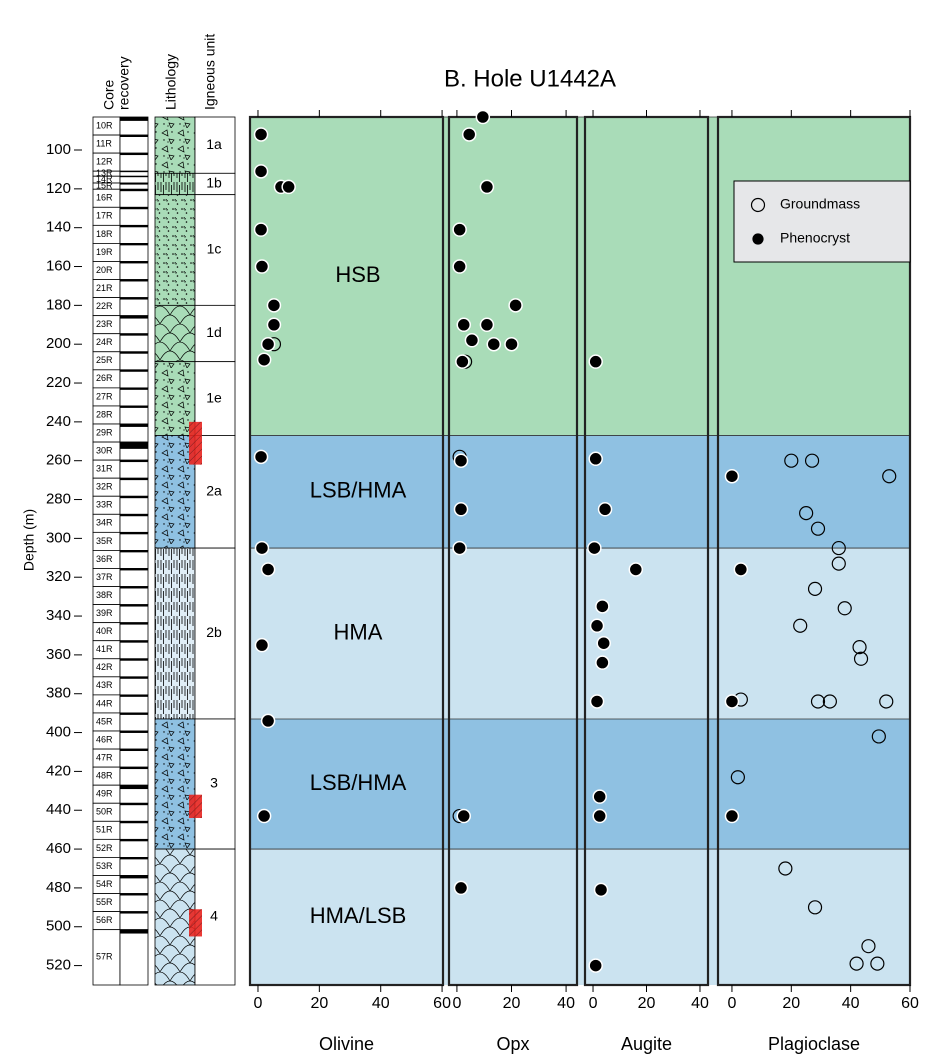  I want to click on core-label: 40R, so click(104, 631).